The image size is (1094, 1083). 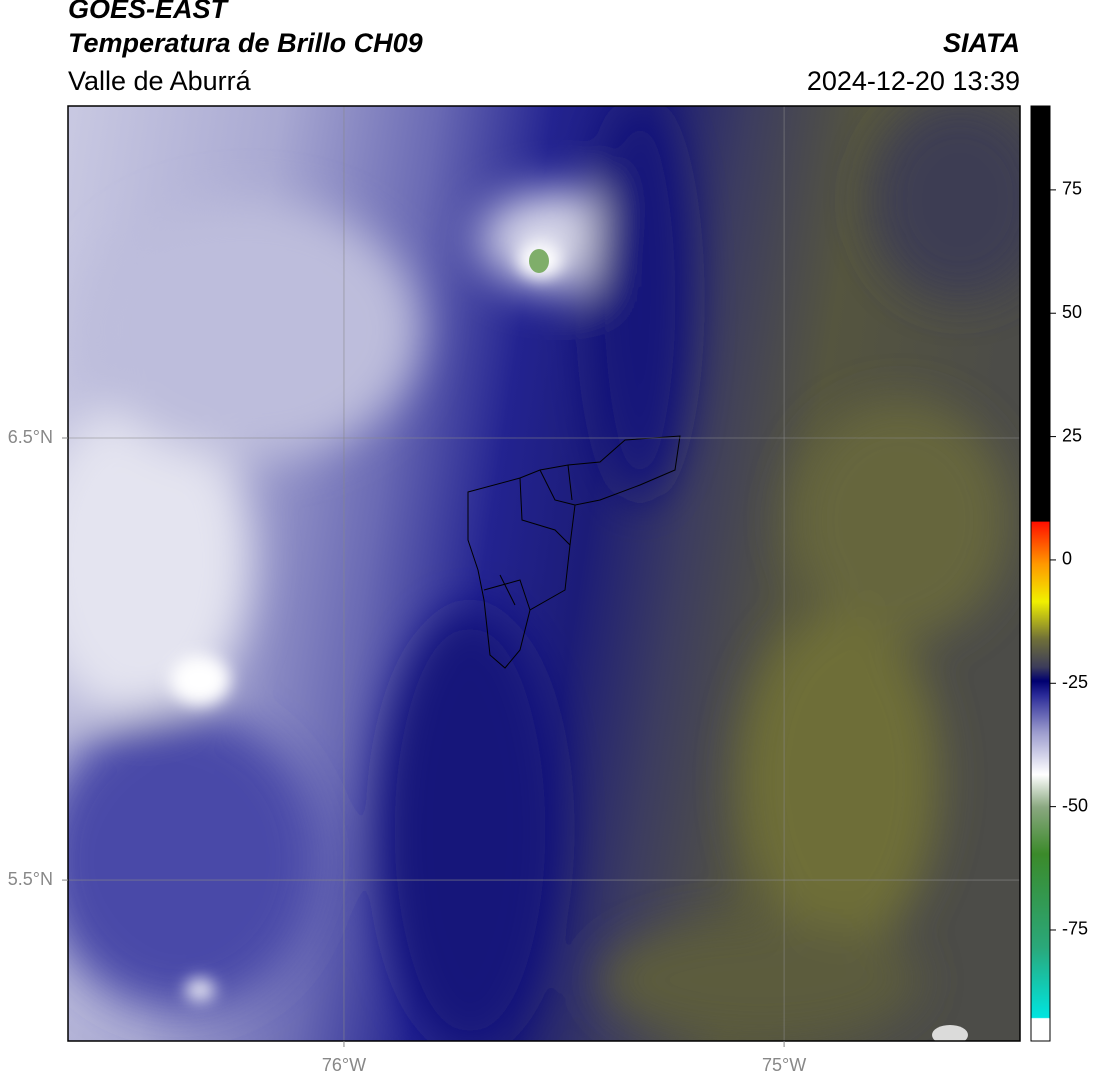 I want to click on colorbar-tick-label: -50, so click(x=1075, y=805).